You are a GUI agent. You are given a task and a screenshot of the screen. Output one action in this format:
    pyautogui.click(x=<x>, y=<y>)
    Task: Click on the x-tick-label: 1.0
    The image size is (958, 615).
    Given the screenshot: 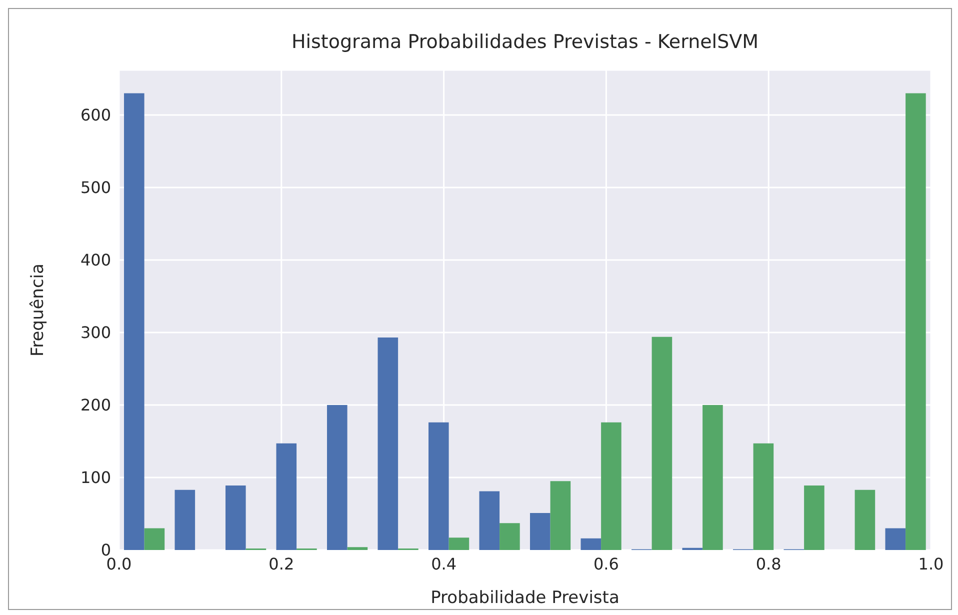 What is the action you would take?
    pyautogui.click(x=931, y=564)
    